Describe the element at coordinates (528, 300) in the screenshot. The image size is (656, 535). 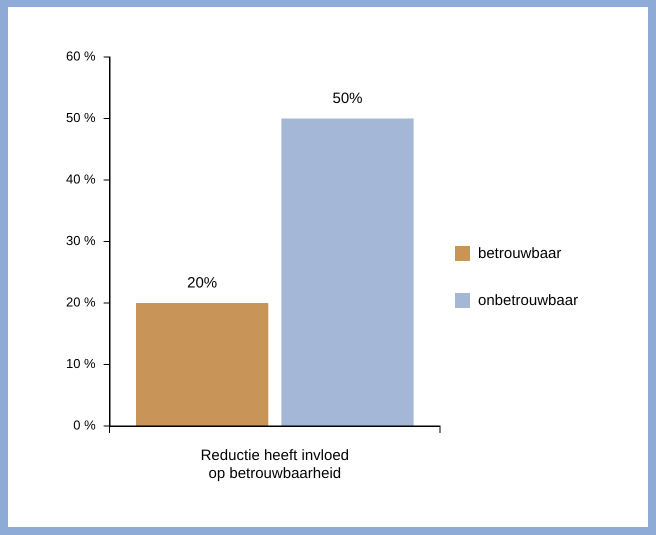
I see `legend-label: onbetrouwbaar` at that location.